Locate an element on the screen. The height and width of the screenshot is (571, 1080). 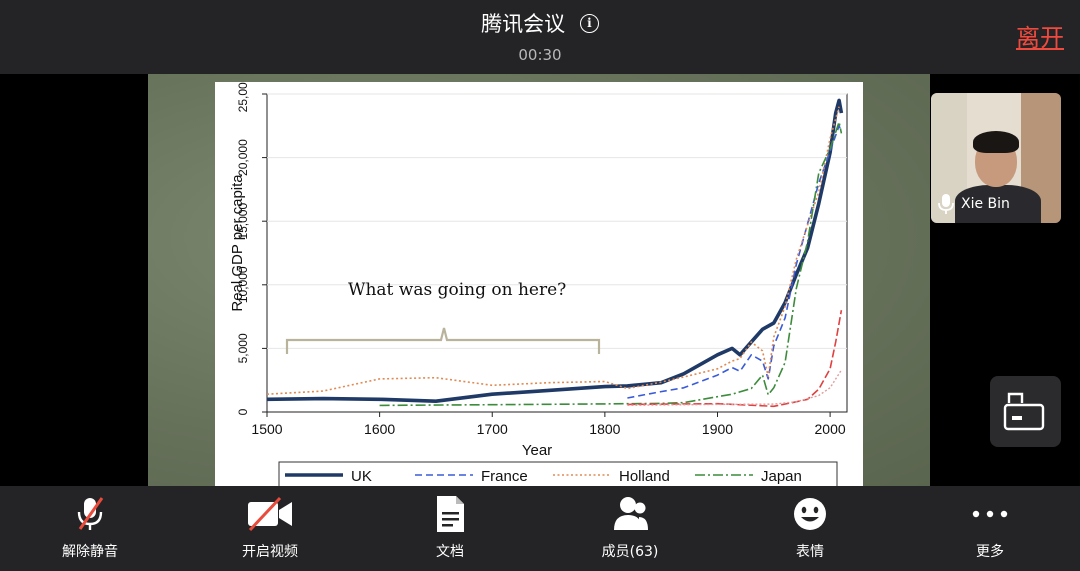
document-button: 文档 is located at coordinates (450, 528).